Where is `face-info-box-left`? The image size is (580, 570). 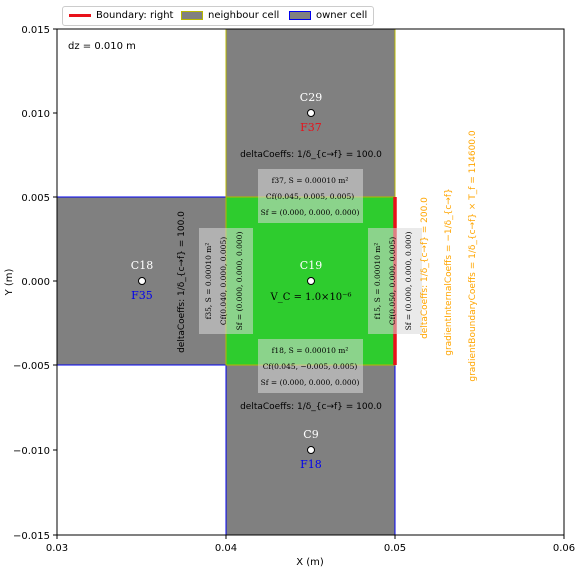
face-info-box-left is located at coordinates (226, 281).